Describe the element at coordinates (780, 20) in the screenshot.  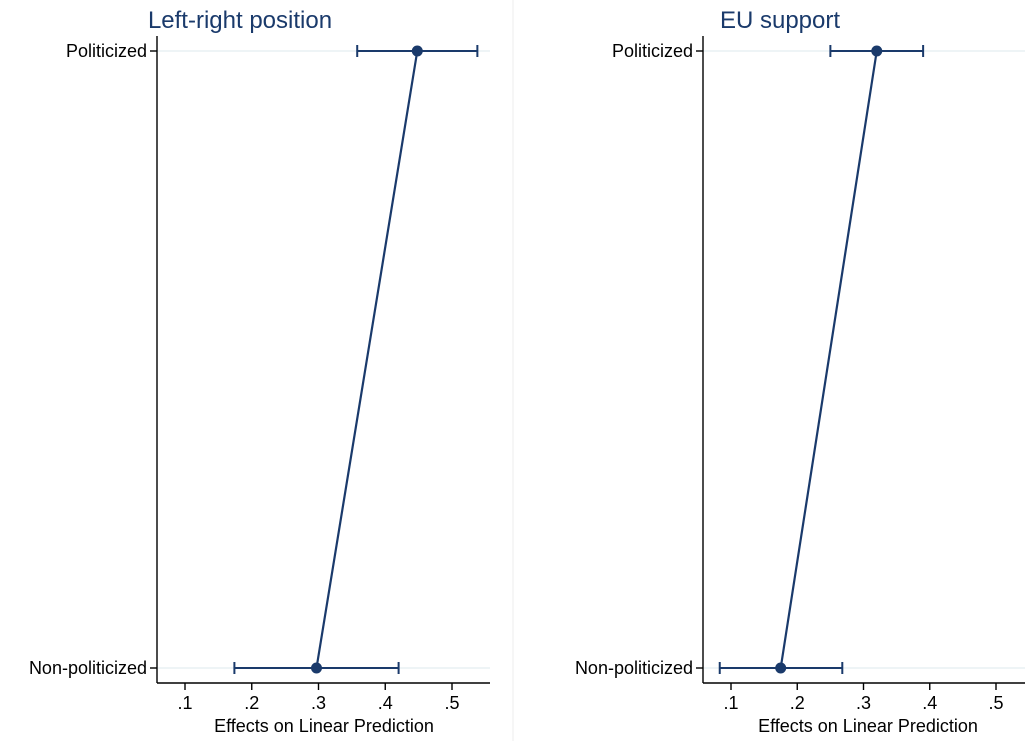
I see `panel-title: EU support` at that location.